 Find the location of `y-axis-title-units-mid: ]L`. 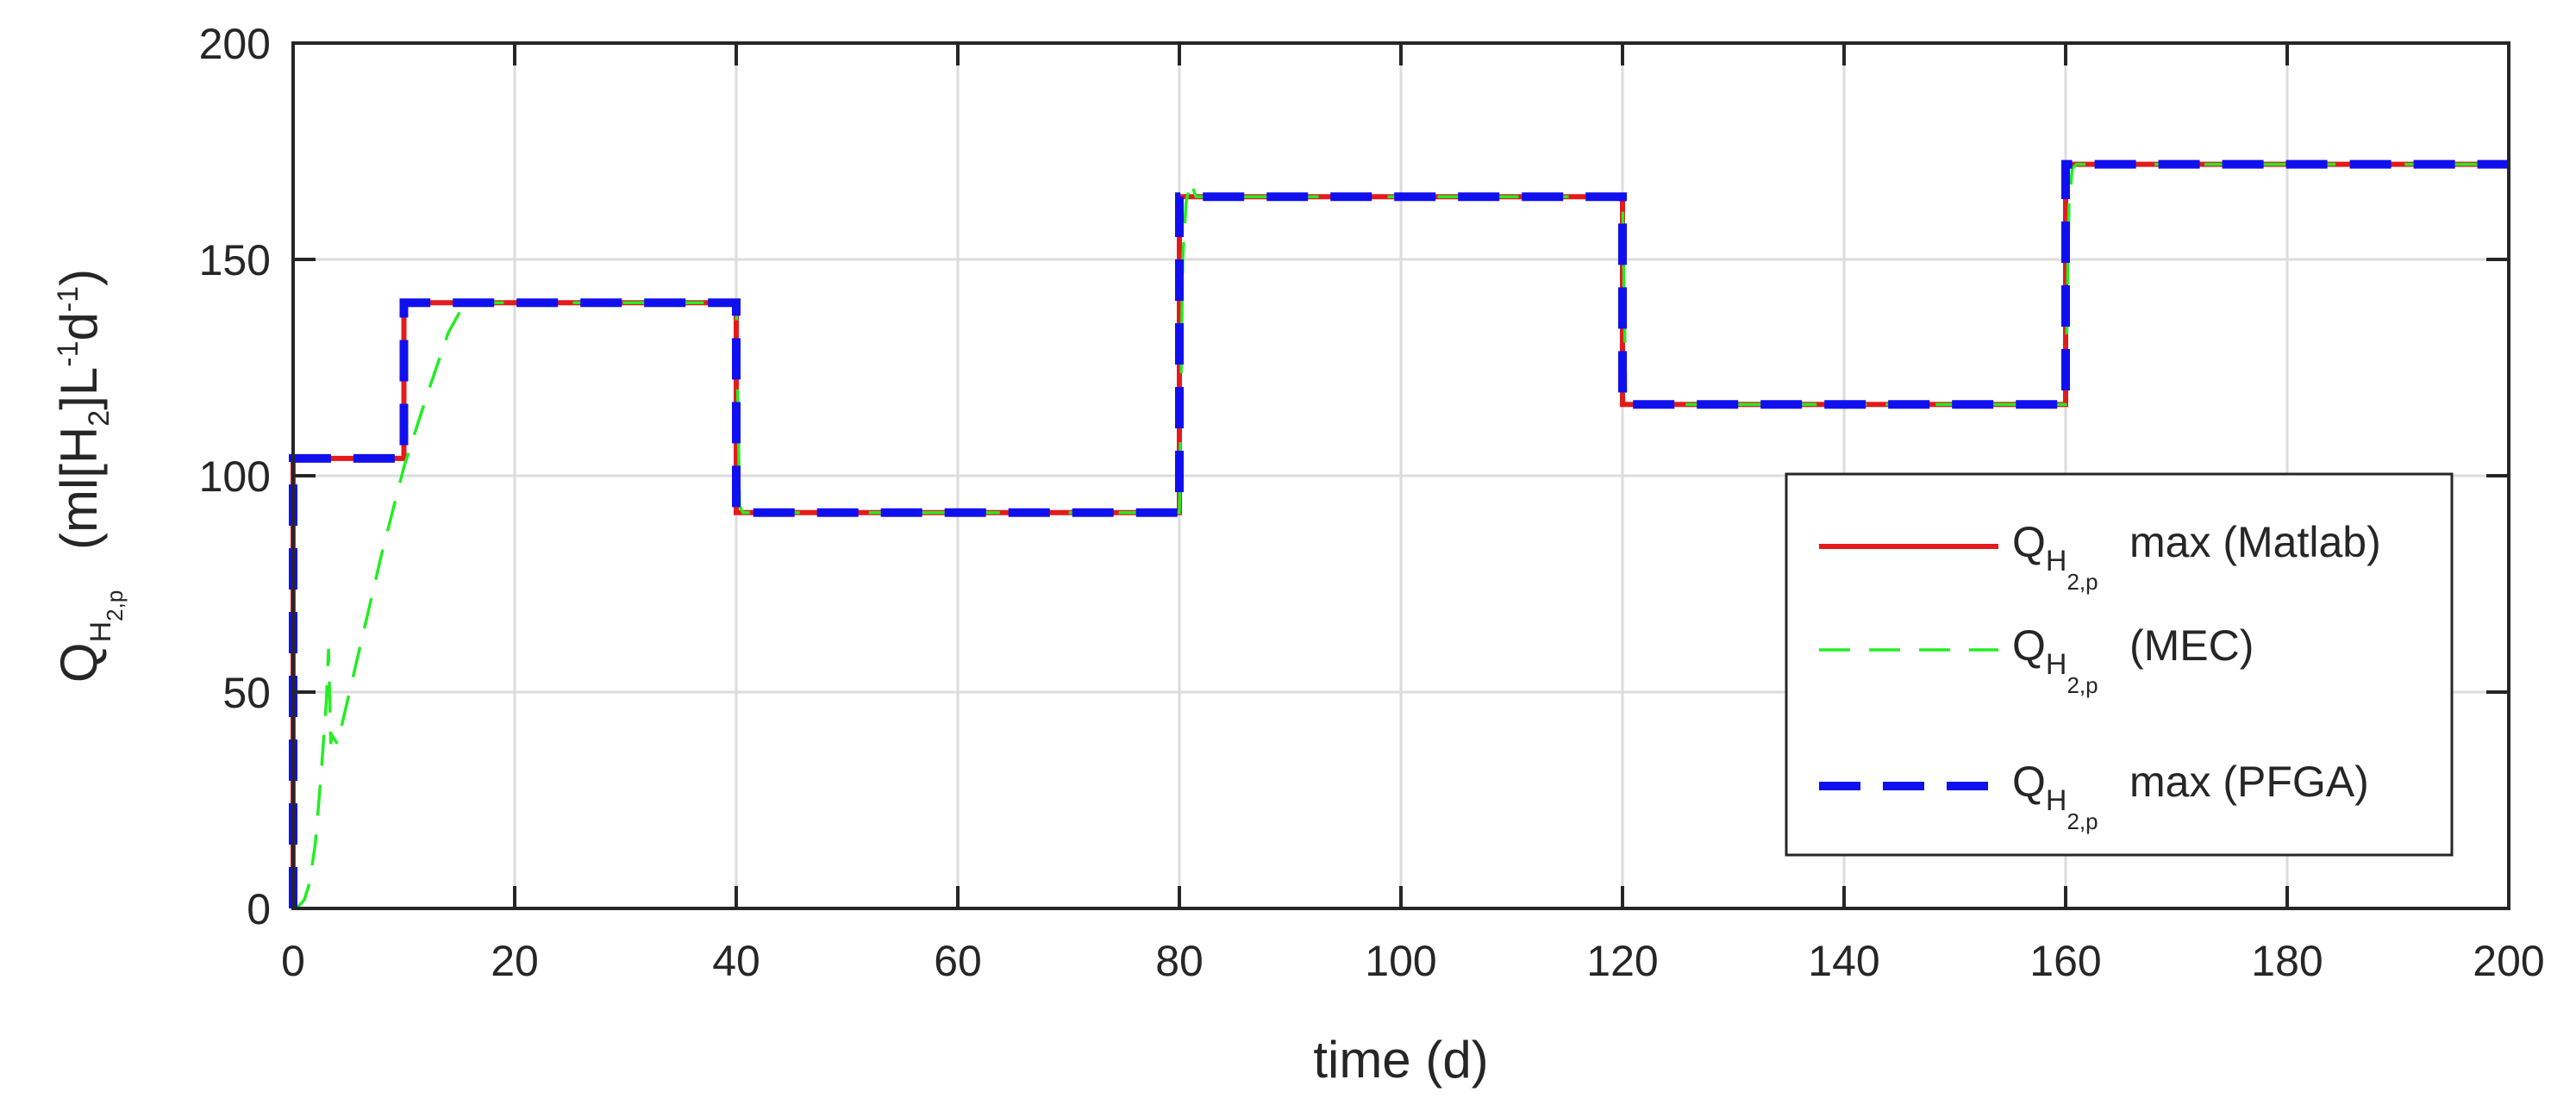

y-axis-title-units-mid: ]L is located at coordinates (79, 388).